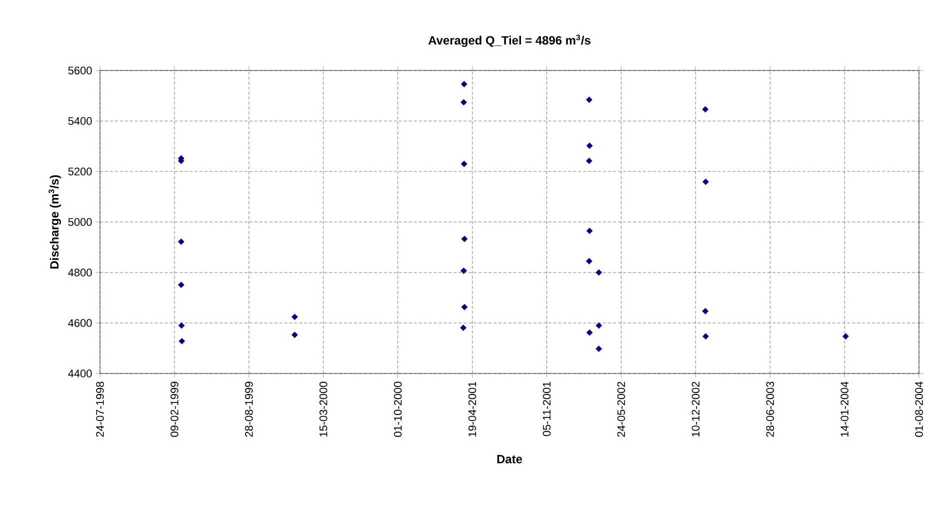 The height and width of the screenshot is (518, 932). Describe the element at coordinates (80, 172) in the screenshot. I see `y-tick-label: 5200` at that location.